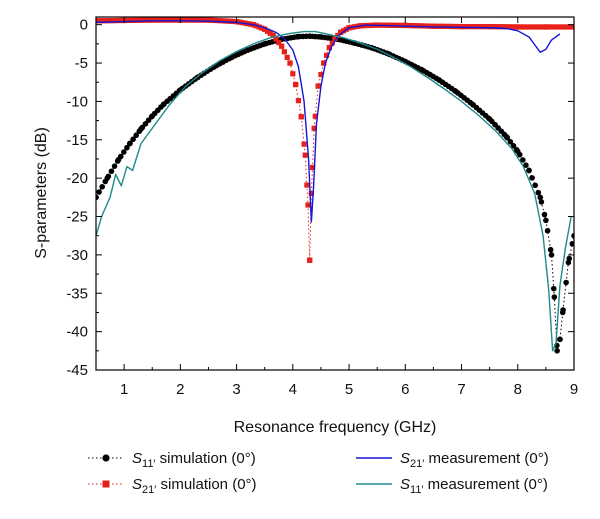  Describe the element at coordinates (474, 460) in the screenshot. I see `legend-label: S21′ measurement (0°)` at that location.